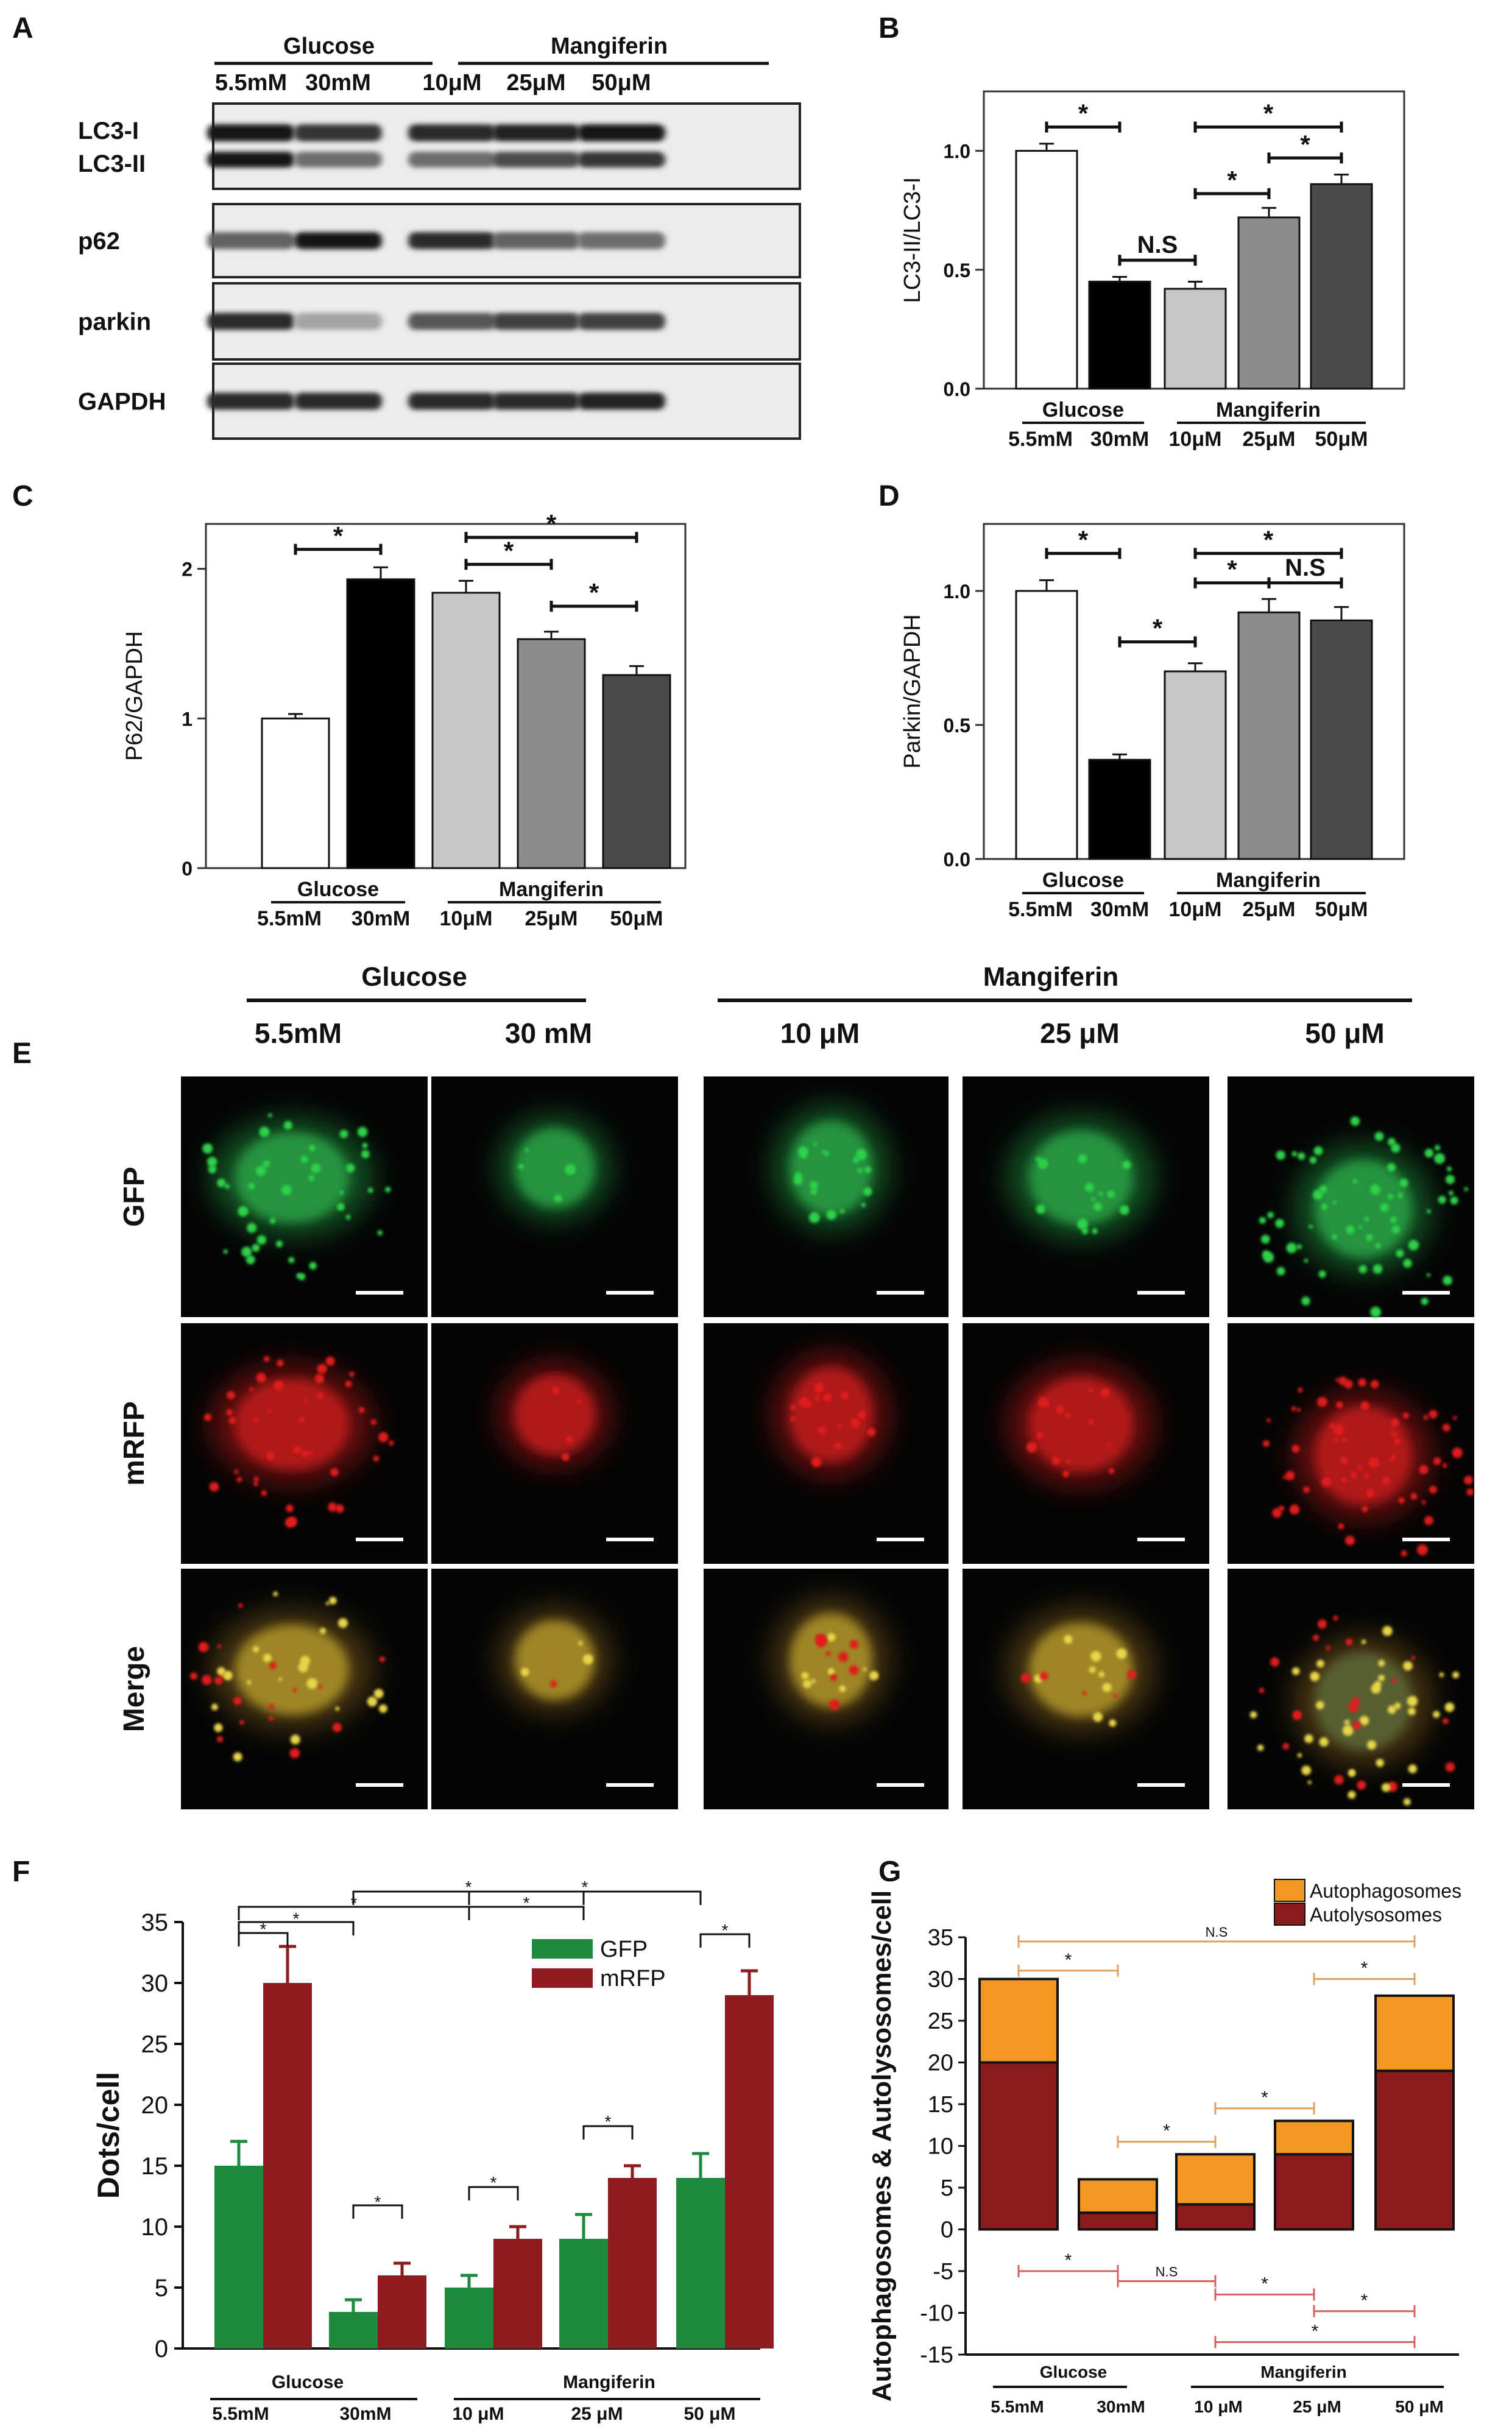 Image resolution: width=1512 pixels, height=2435 pixels. Describe the element at coordinates (1215, 2217) in the screenshot. I see `bar-autolysosomes` at that location.